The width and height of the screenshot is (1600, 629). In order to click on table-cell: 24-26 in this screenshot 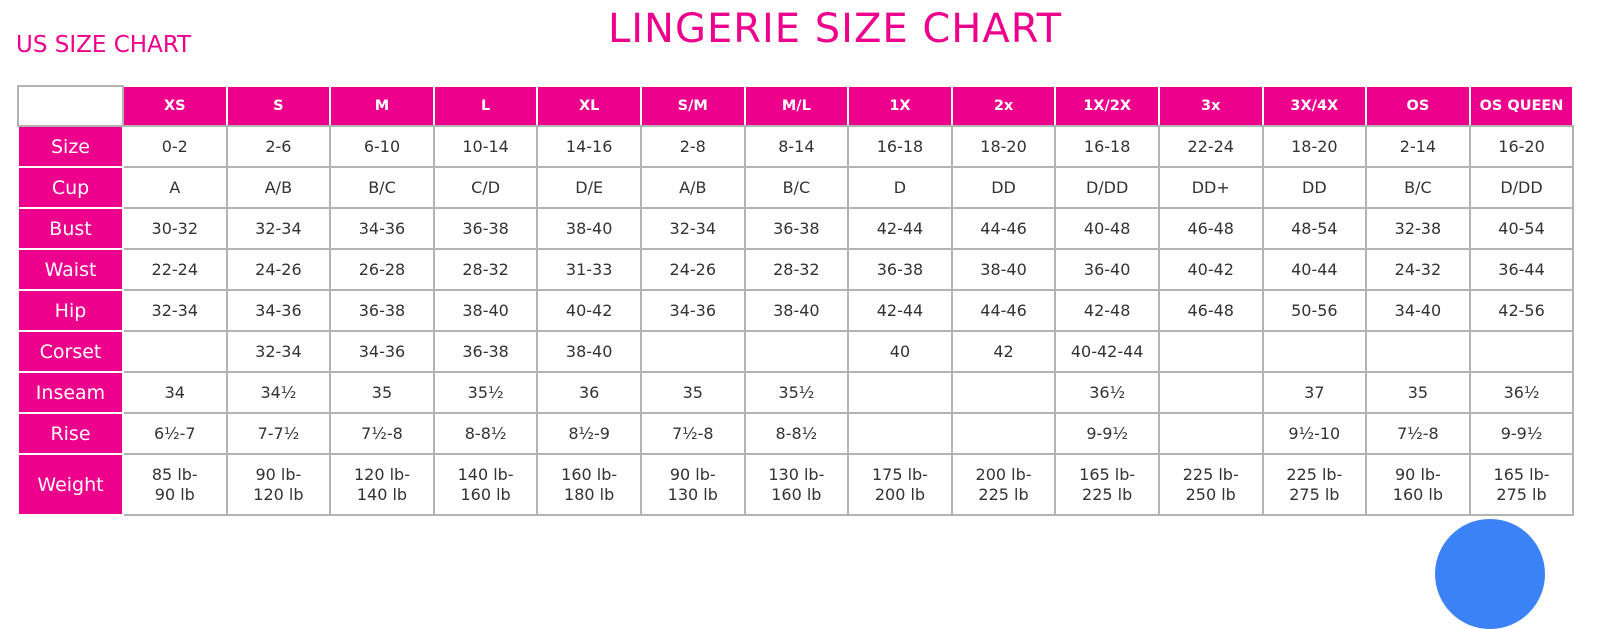, I will do `click(692, 269)`.